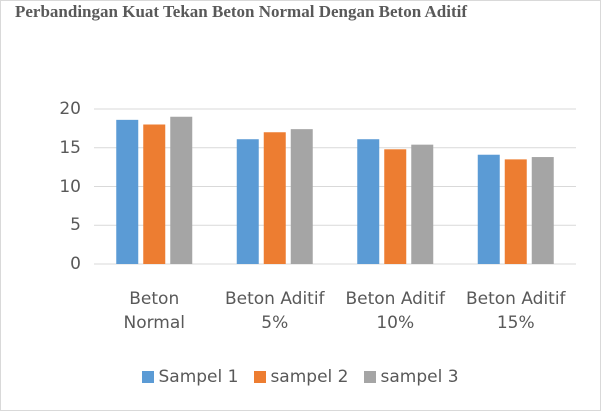 This screenshot has width=601, height=411. I want to click on legend-item: sampel 2, so click(301, 377).